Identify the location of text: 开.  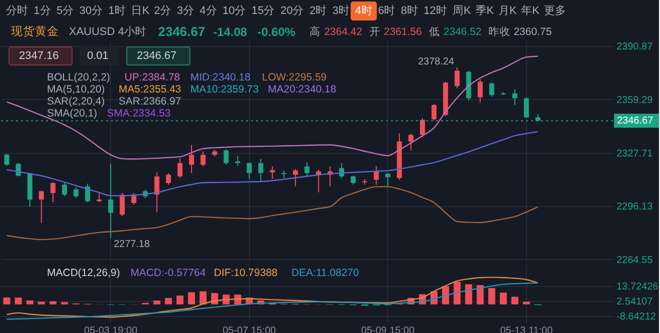
(374, 32).